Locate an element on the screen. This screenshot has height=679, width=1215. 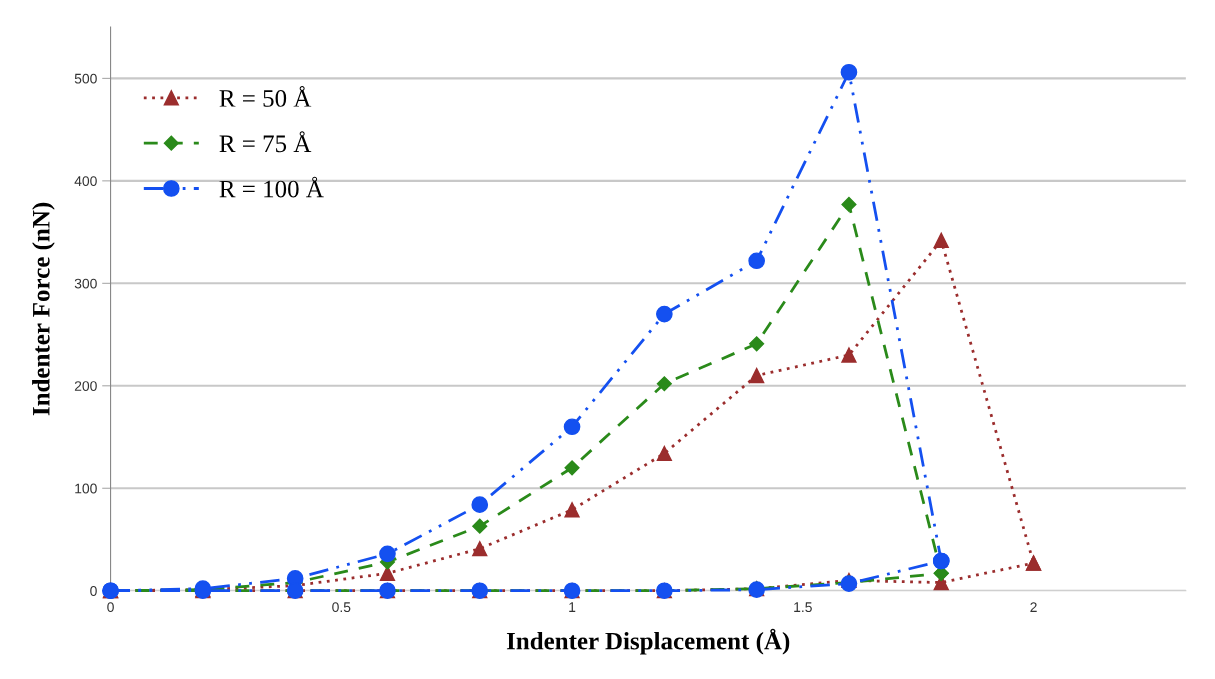
y-tick-label: 100 is located at coordinates (86, 488).